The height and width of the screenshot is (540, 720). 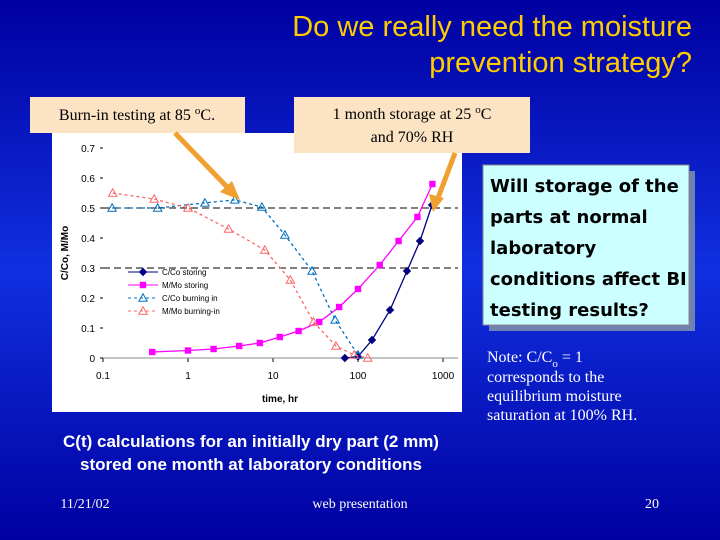 I want to click on x-tick-label: 0.1, so click(x=103, y=376).